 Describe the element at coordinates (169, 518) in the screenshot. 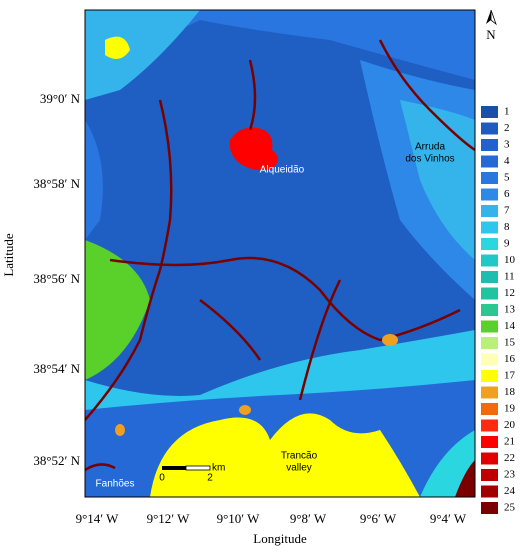

I see `x-tick-label: 9°12′ W` at that location.